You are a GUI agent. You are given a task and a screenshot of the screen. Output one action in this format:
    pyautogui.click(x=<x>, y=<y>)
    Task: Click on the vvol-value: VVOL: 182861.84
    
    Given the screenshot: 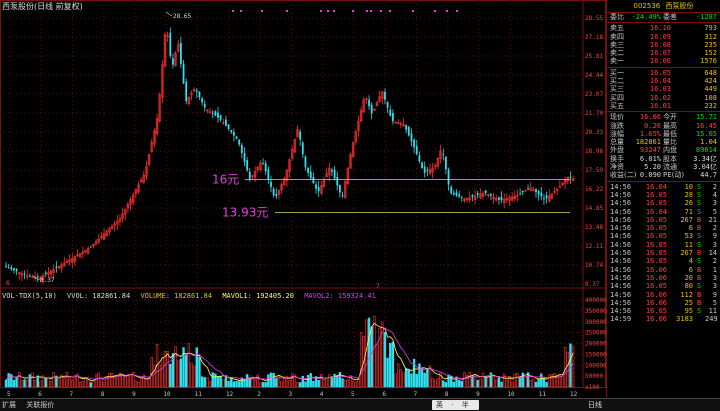 What is the action you would take?
    pyautogui.click(x=99, y=296)
    